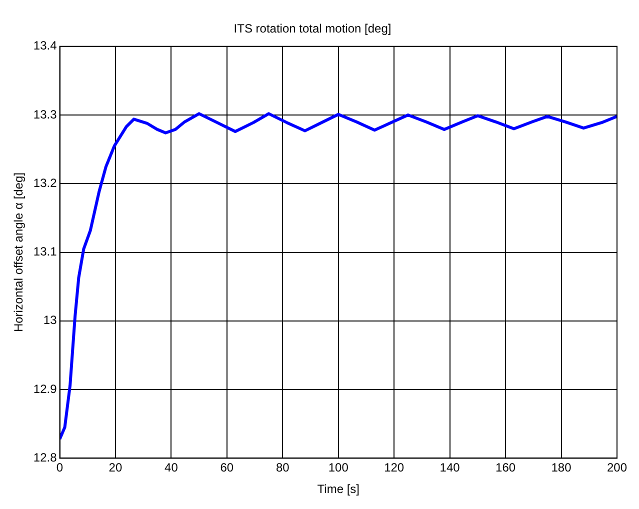 This screenshot has height=509, width=639. Describe the element at coordinates (60, 467) in the screenshot. I see `x-tick-label: 0` at that location.